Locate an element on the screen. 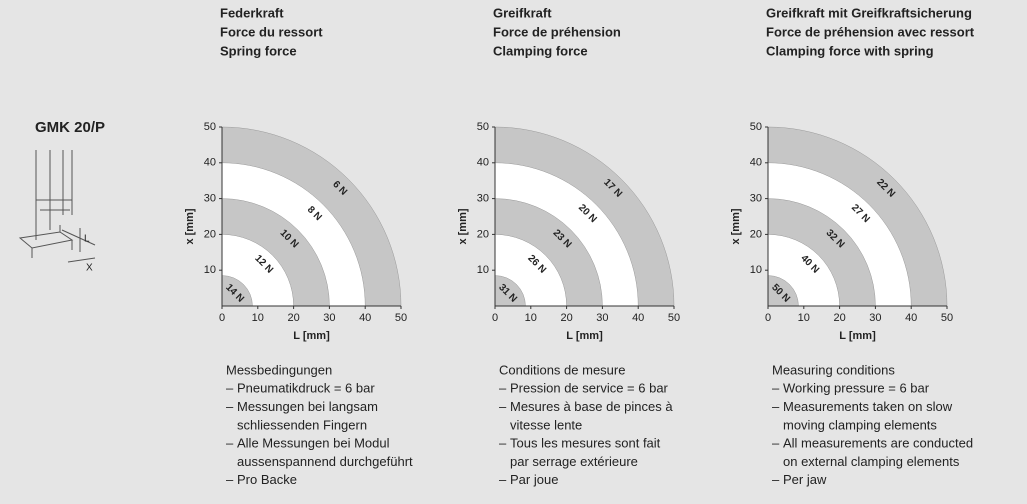 This screenshot has height=504, width=1027. notes-heading: Measuring conditions is located at coordinates (833, 369).